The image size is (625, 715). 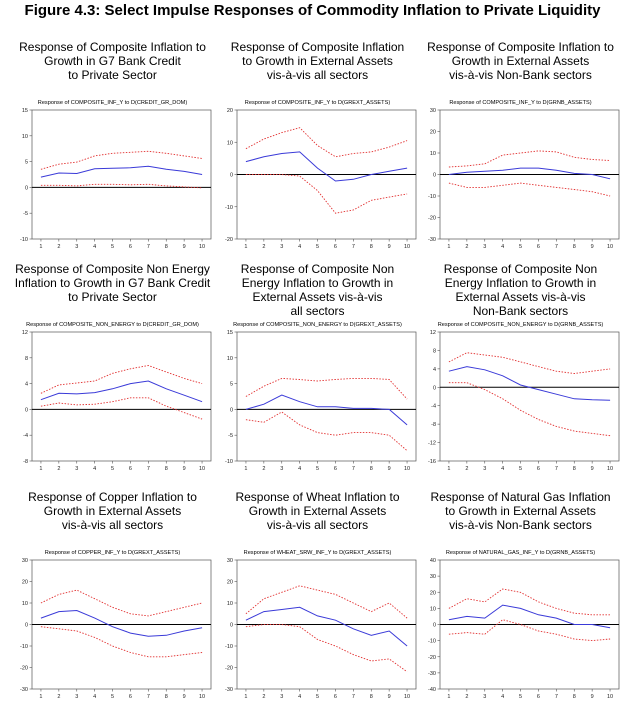 I want to click on caption-line: Response of Composite Inflation, so click(x=317, y=47).